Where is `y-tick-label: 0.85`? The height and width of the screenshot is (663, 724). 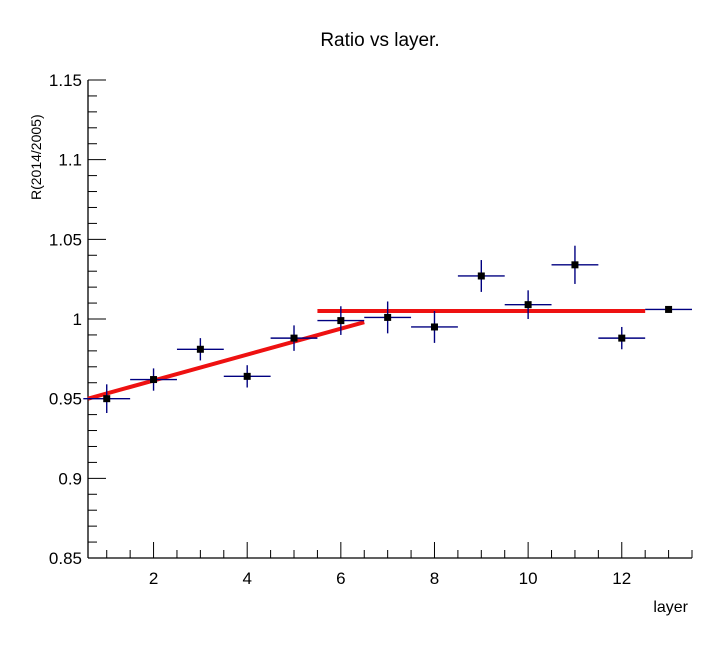
y-tick-label: 0.85 is located at coordinates (65, 558).